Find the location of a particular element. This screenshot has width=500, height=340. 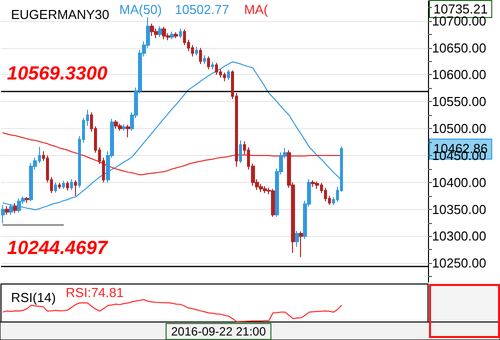

y-tick-label: 10500.00 is located at coordinates (459, 128).